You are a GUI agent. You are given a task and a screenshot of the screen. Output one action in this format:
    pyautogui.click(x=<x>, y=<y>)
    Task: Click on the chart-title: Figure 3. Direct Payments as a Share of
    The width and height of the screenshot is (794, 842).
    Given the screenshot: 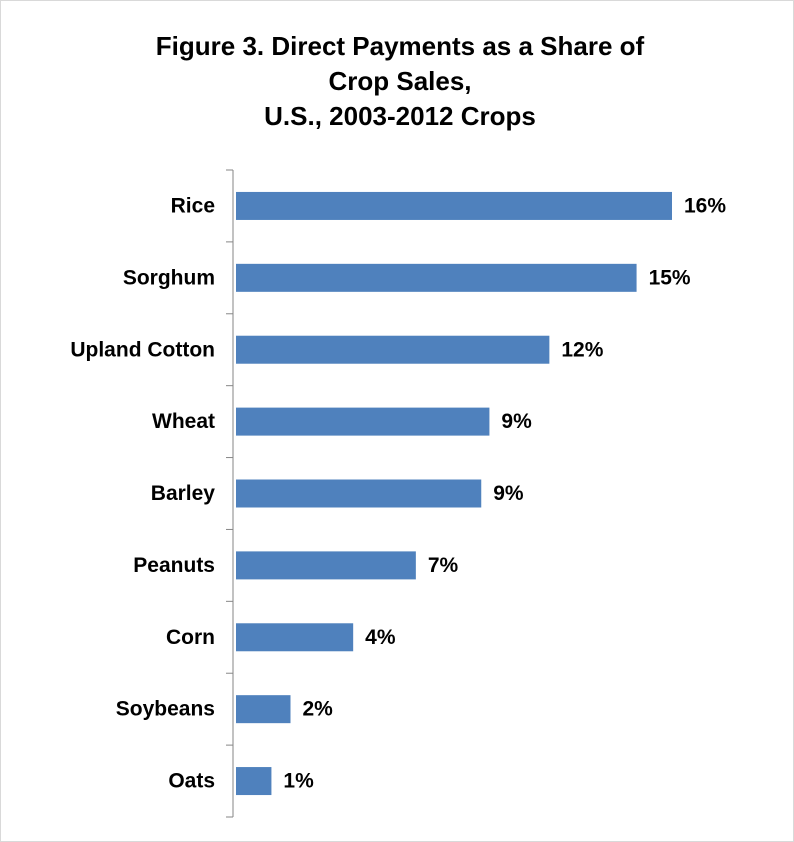 What is the action you would take?
    pyautogui.click(x=400, y=46)
    